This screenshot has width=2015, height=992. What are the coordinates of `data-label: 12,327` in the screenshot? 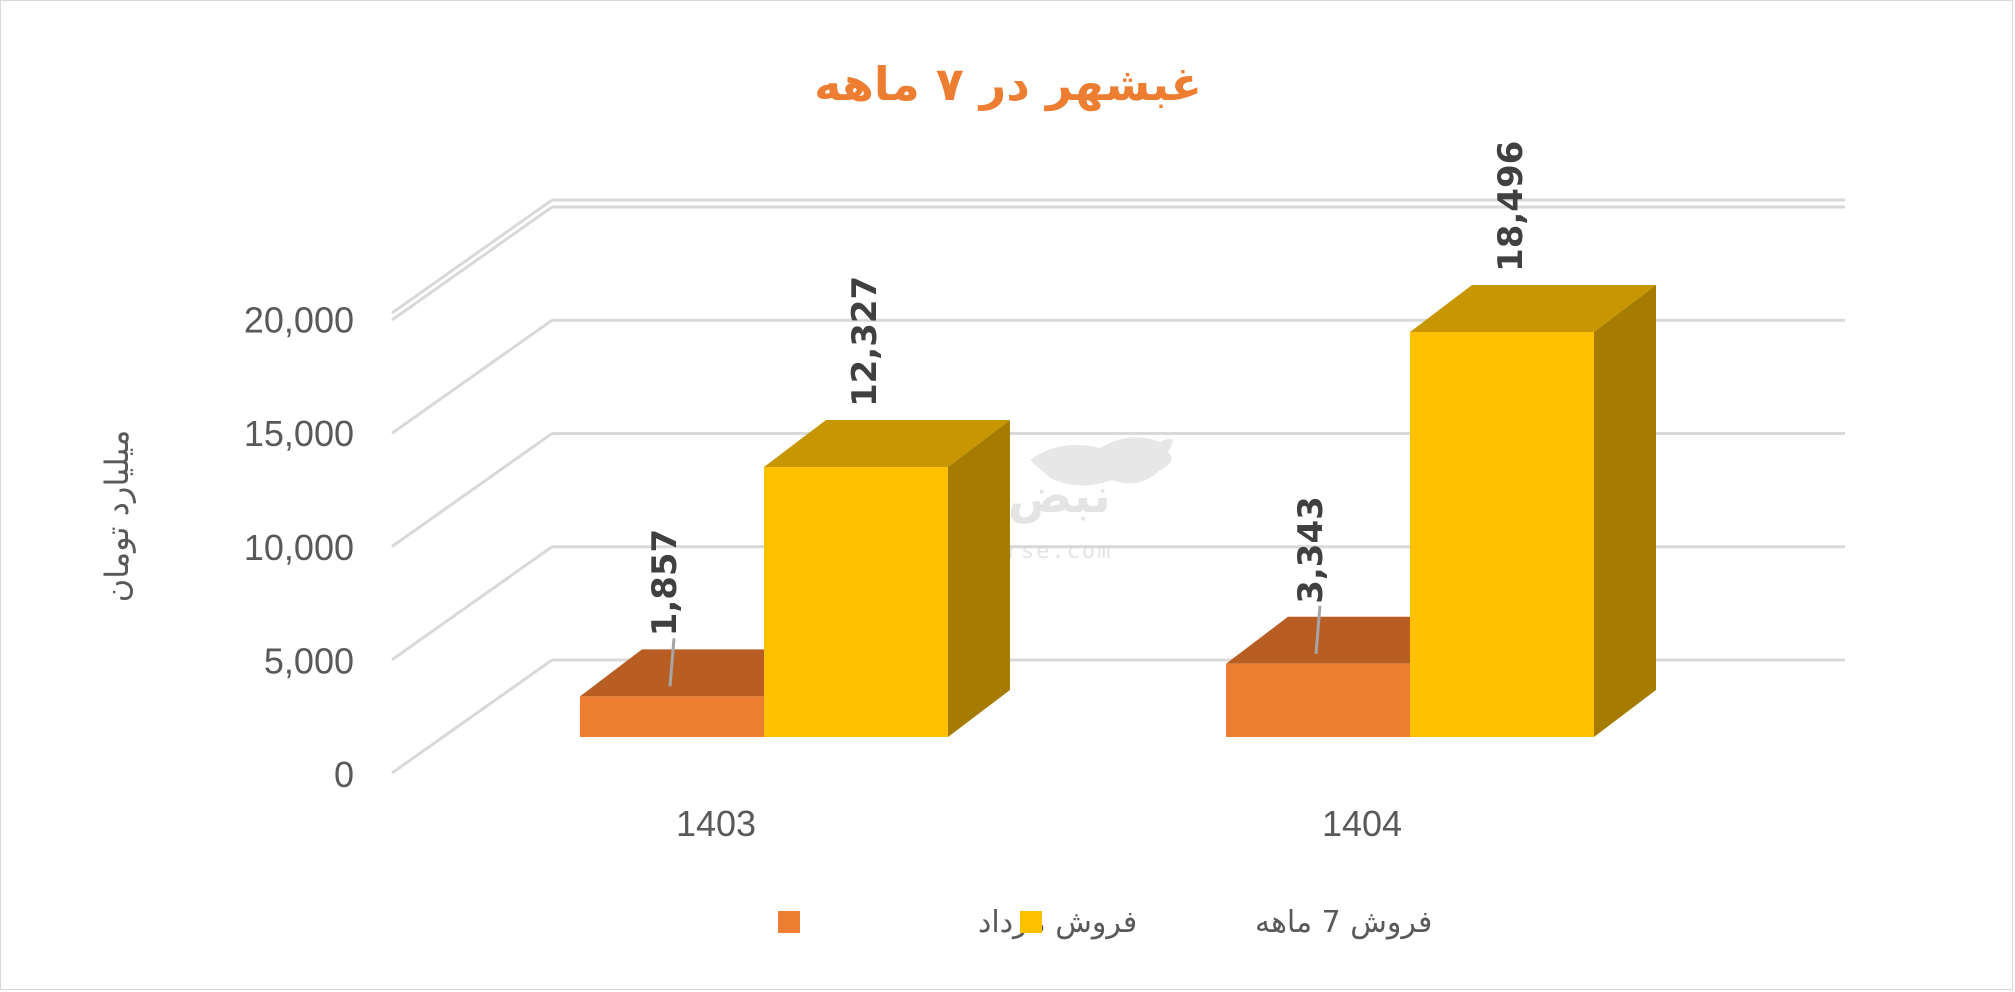 It's located at (865, 341).